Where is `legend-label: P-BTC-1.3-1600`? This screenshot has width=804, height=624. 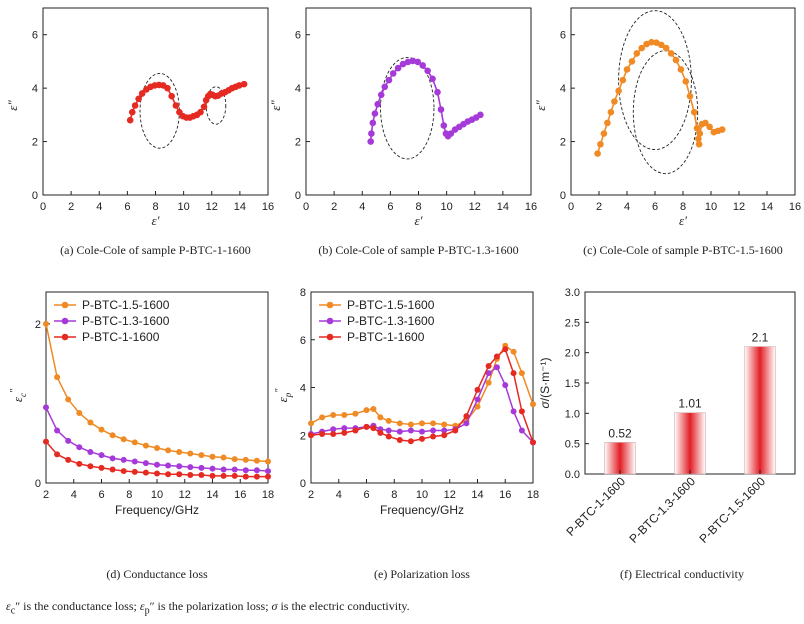
legend-label: P-BTC-1.3-1600 is located at coordinates (126, 321).